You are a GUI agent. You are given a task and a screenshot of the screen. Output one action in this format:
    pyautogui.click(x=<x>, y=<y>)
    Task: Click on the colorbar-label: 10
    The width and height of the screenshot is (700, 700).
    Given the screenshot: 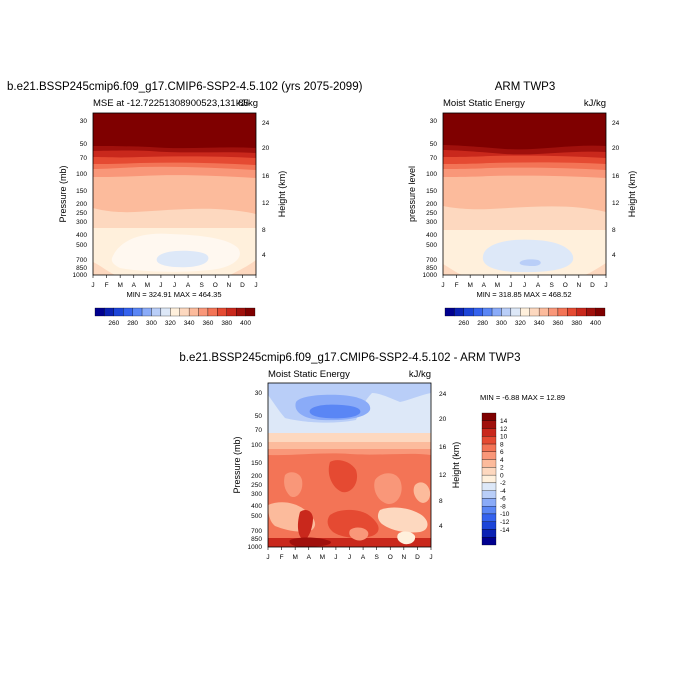 What is the action you would take?
    pyautogui.click(x=504, y=437)
    